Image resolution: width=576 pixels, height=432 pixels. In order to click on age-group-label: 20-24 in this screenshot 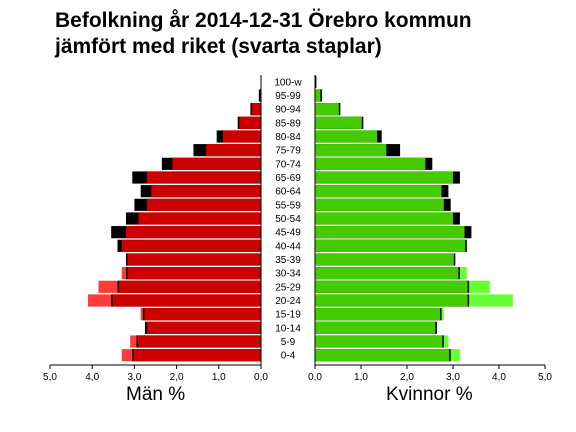, I will do `click(288, 301)`.